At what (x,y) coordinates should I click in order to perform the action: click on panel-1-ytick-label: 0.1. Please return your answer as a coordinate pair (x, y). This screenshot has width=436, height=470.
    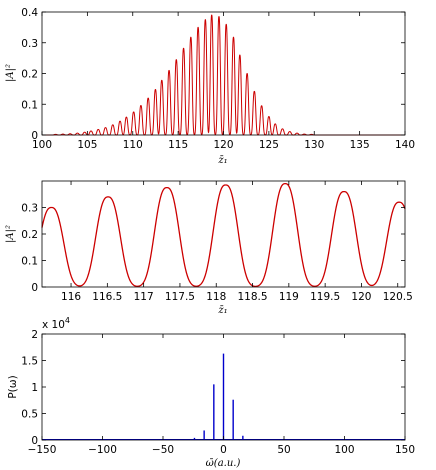
    Looking at the image, I should click on (29, 262).